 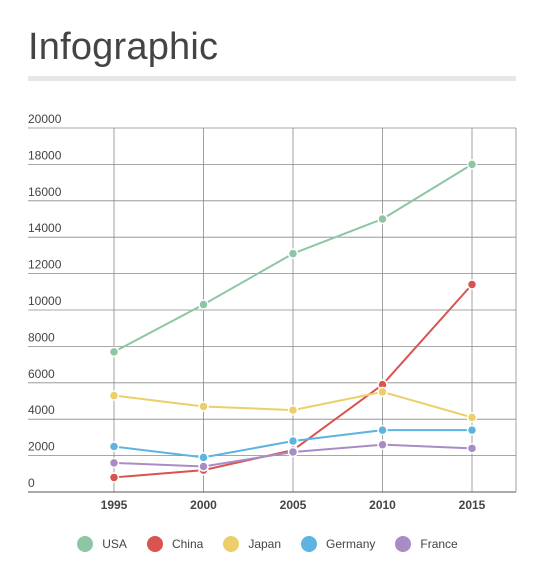 I want to click on y-tick-label: 12000, so click(x=45, y=265).